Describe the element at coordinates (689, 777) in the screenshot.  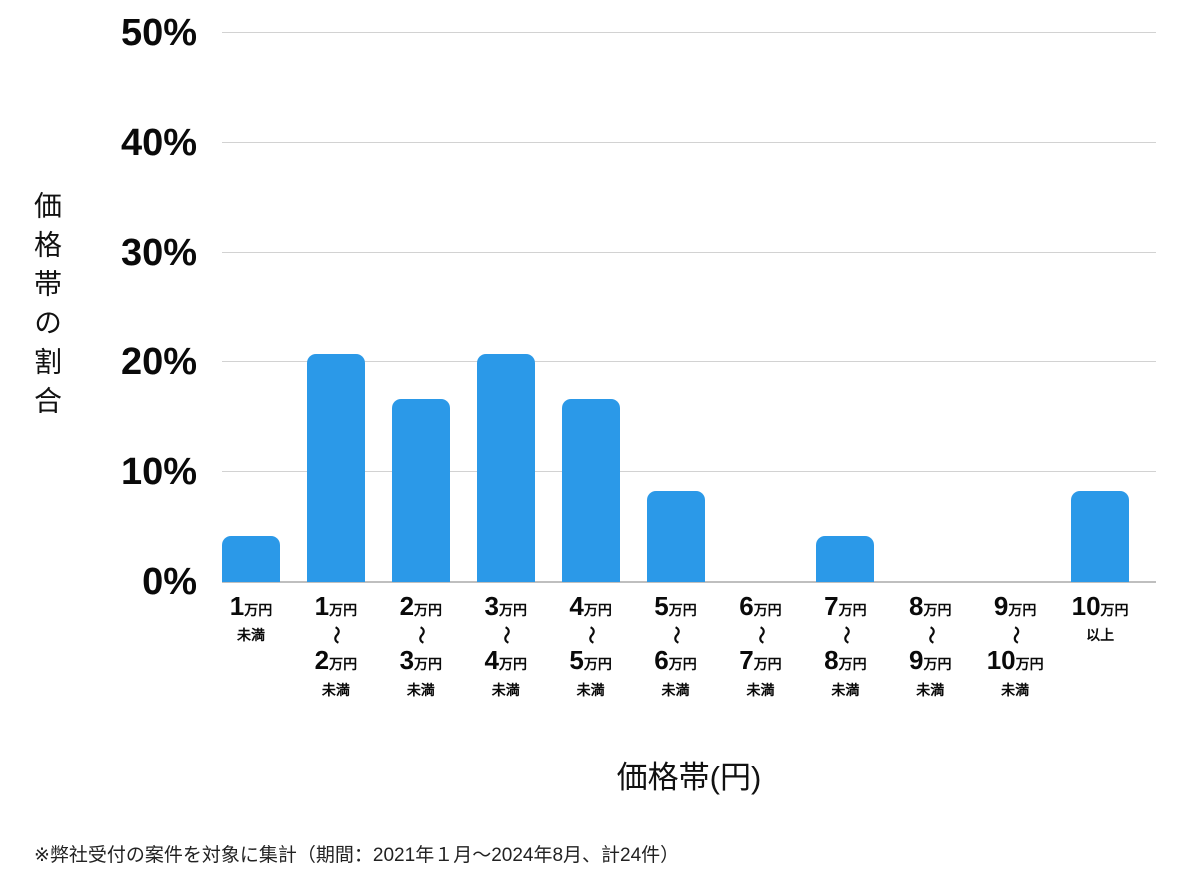
I see `x-axis-title: 価格帯(円)` at that location.